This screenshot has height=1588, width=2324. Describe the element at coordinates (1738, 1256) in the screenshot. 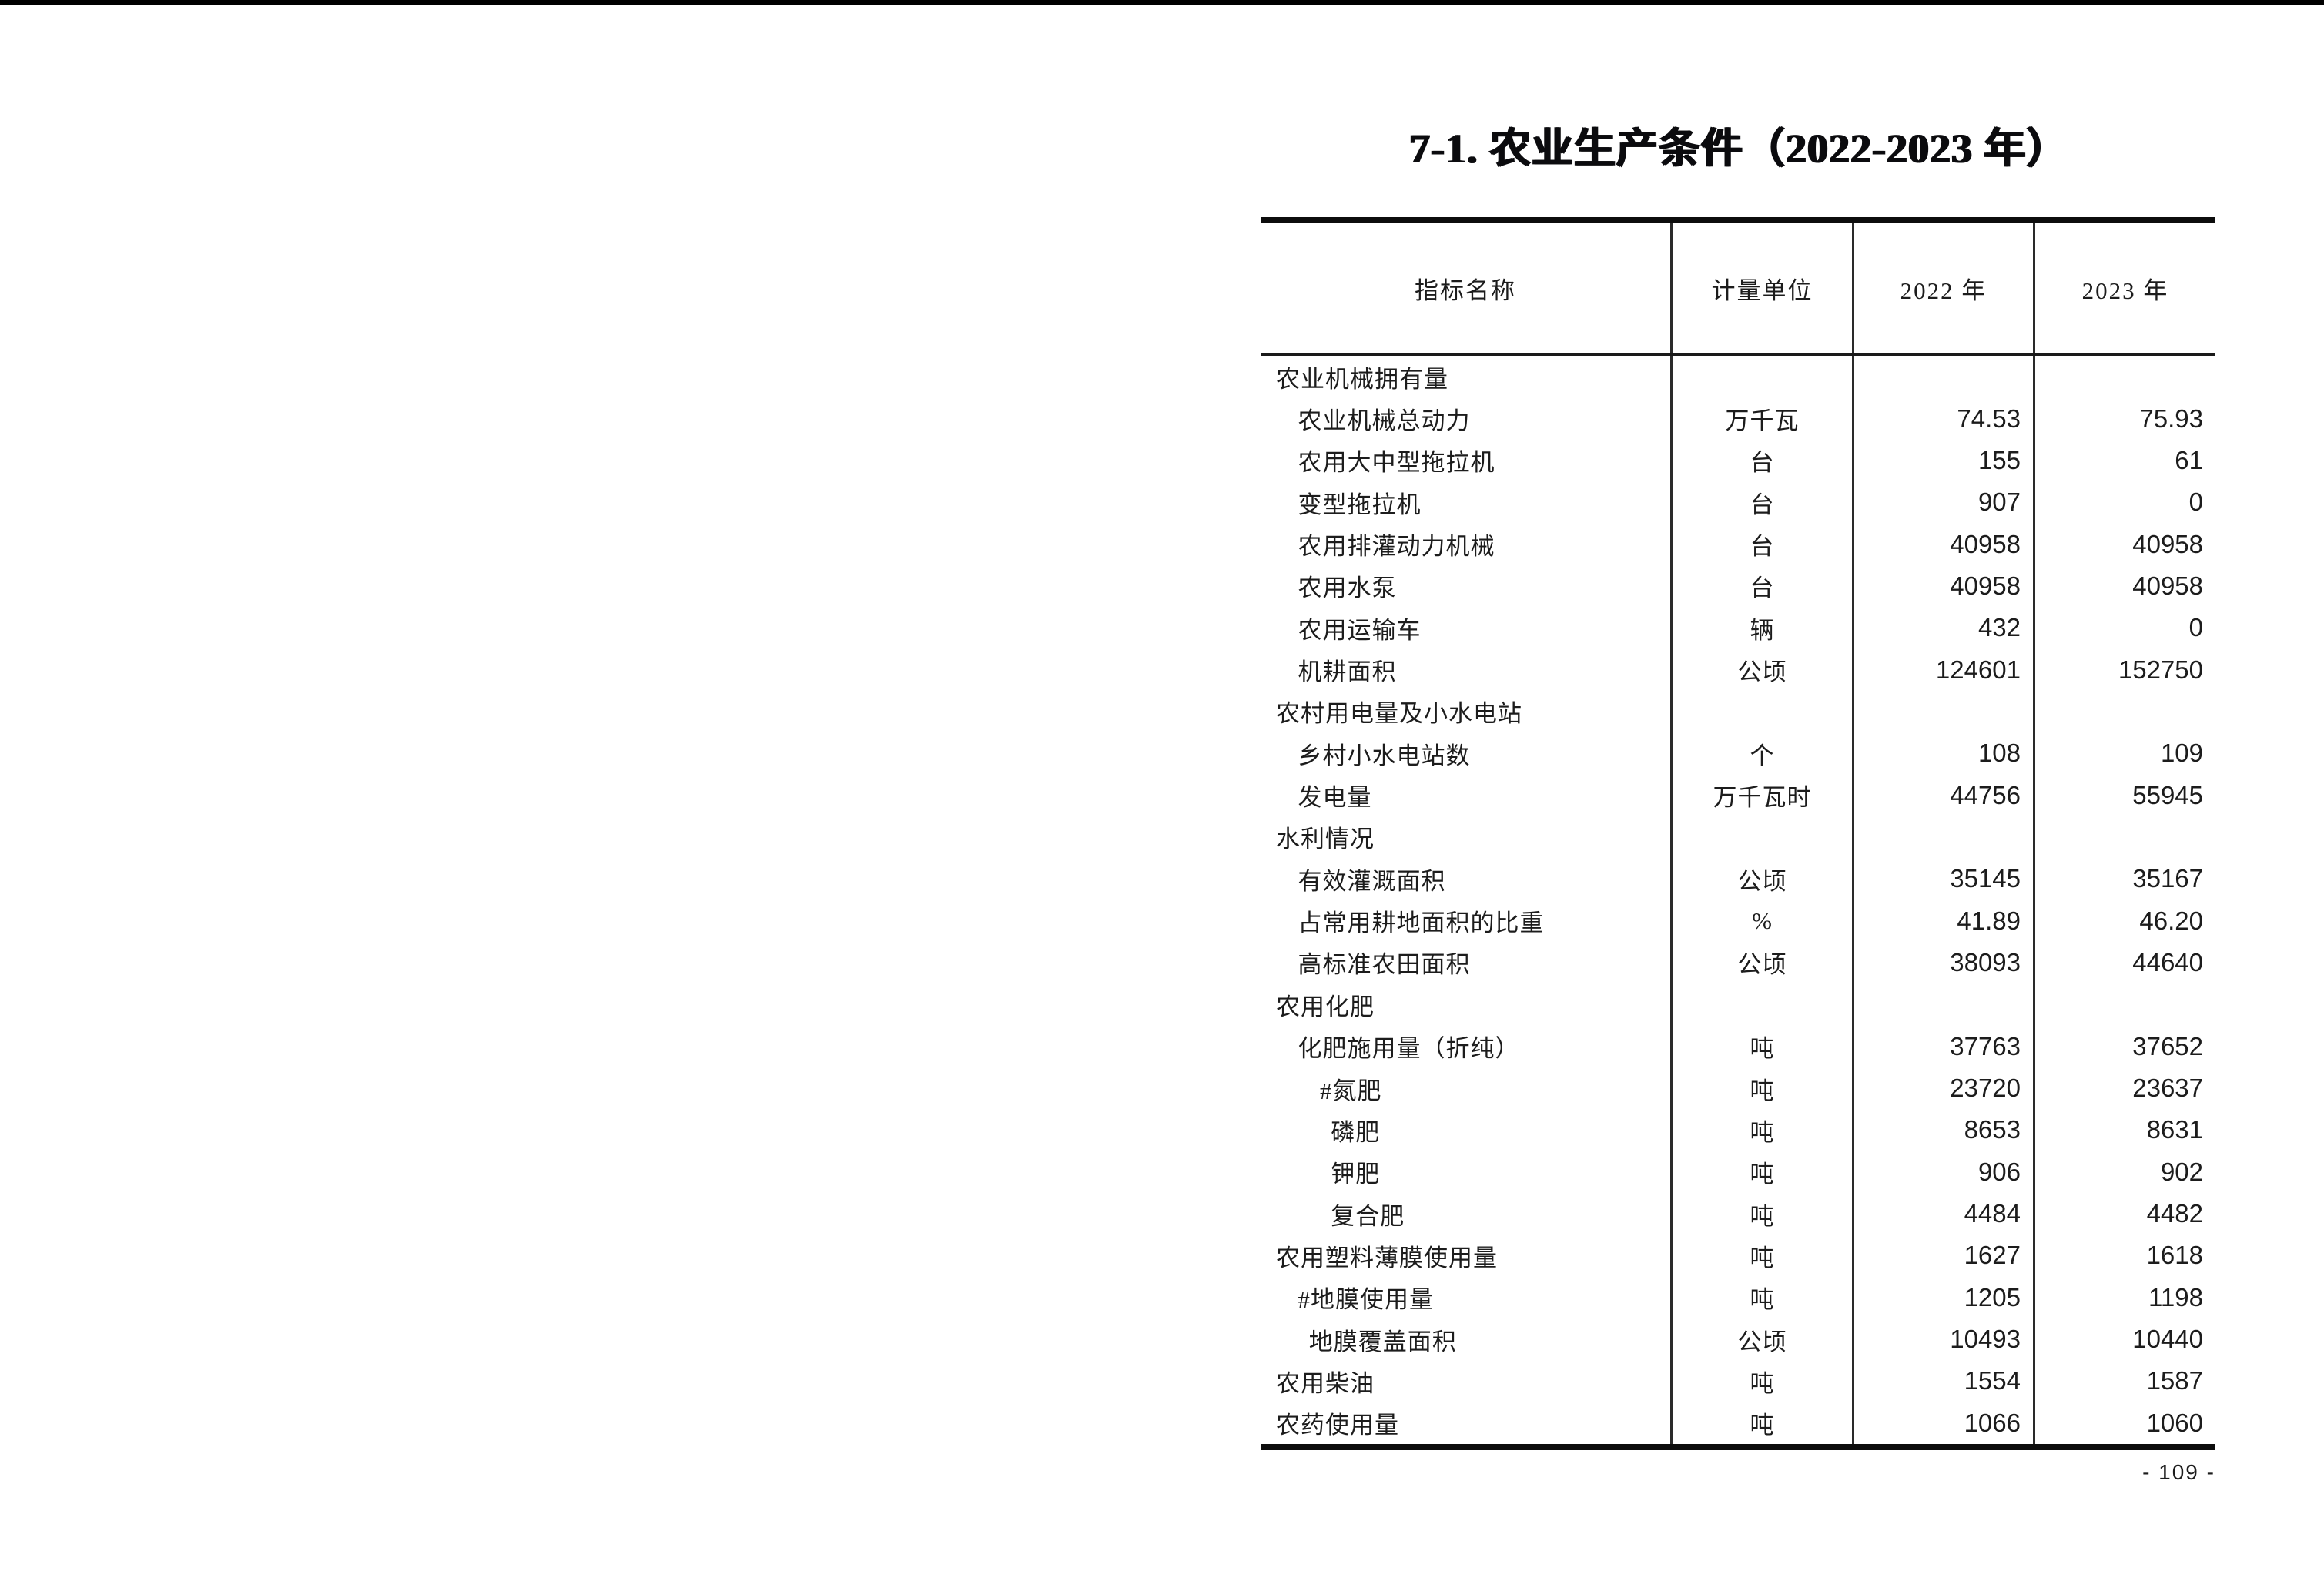

I see `table-row: 农用塑料薄膜使用量 吨 1627 1618` at that location.